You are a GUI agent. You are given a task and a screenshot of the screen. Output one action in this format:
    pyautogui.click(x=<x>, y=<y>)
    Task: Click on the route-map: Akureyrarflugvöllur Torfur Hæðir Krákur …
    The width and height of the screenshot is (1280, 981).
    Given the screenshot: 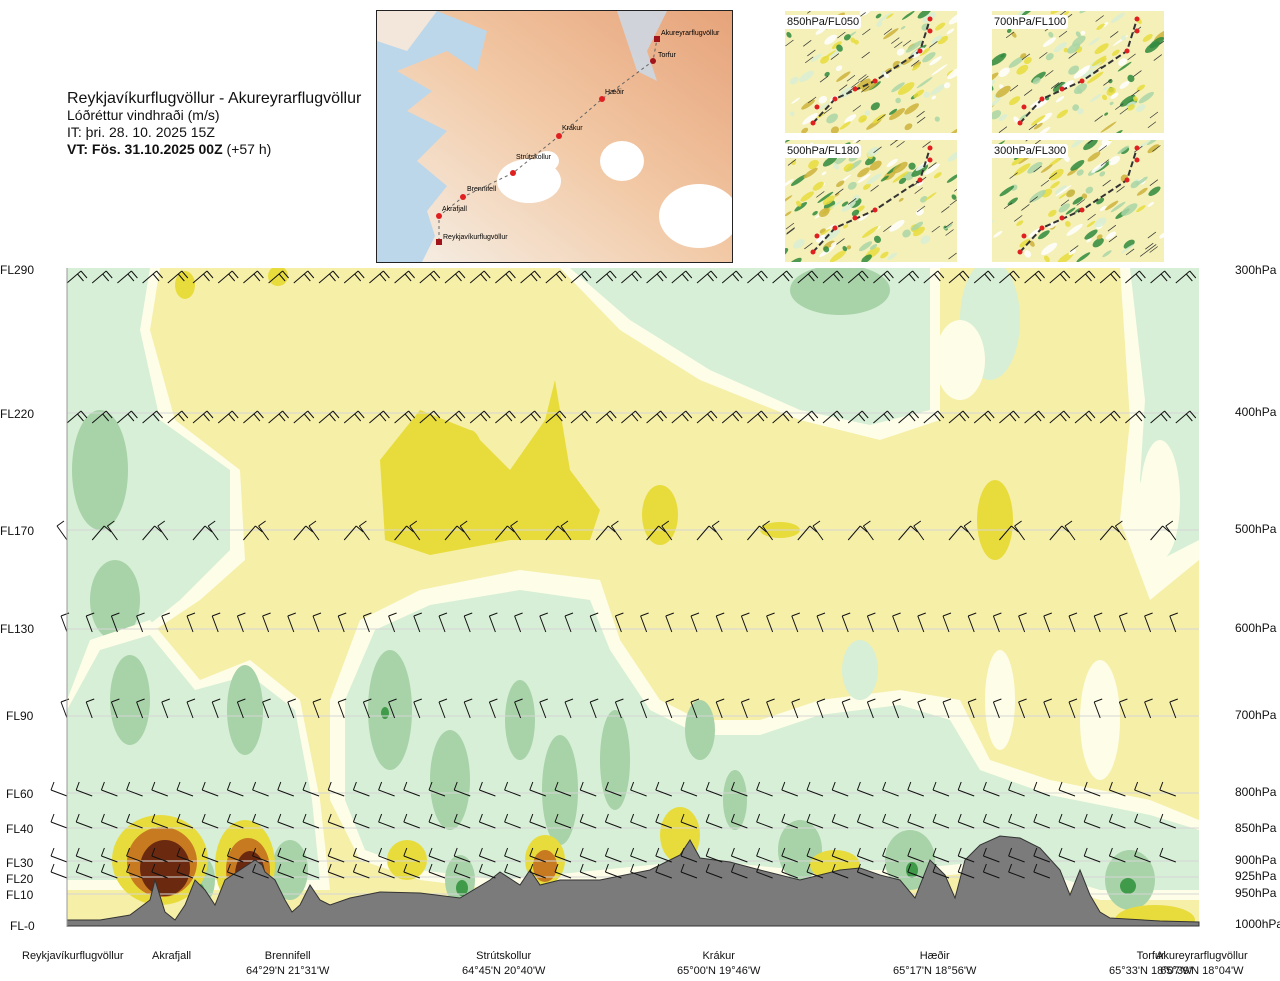 What is the action you would take?
    pyautogui.click(x=554, y=136)
    